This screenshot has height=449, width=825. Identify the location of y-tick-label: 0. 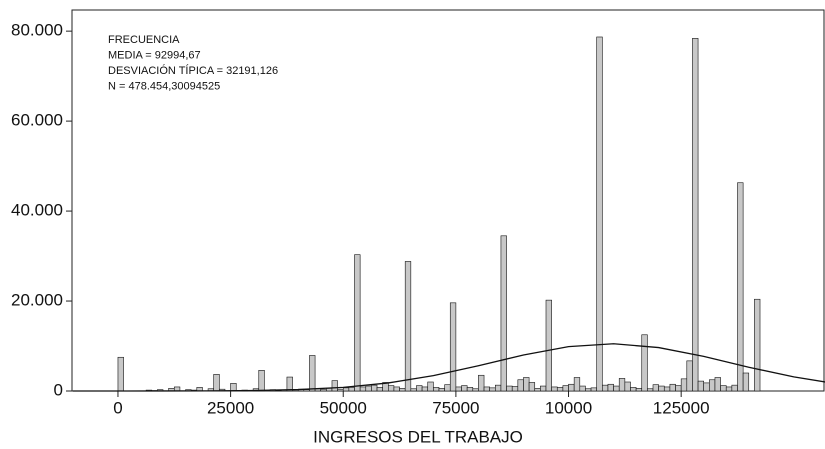
(58, 389).